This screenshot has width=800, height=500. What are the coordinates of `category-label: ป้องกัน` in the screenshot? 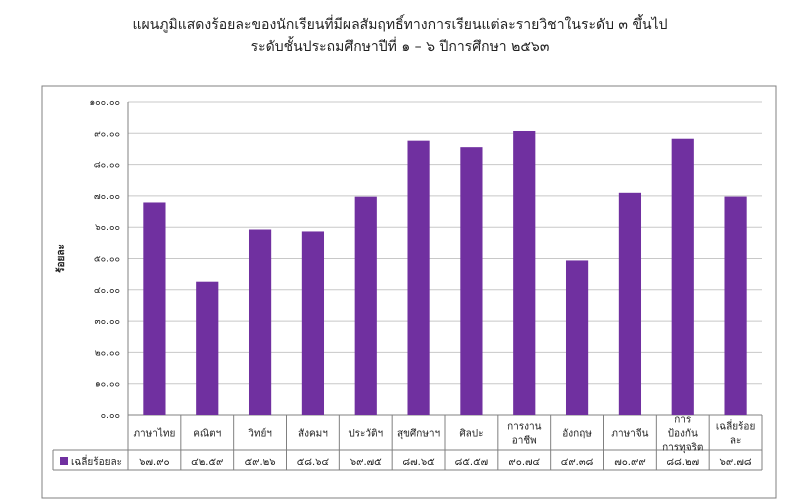 It's located at (683, 434).